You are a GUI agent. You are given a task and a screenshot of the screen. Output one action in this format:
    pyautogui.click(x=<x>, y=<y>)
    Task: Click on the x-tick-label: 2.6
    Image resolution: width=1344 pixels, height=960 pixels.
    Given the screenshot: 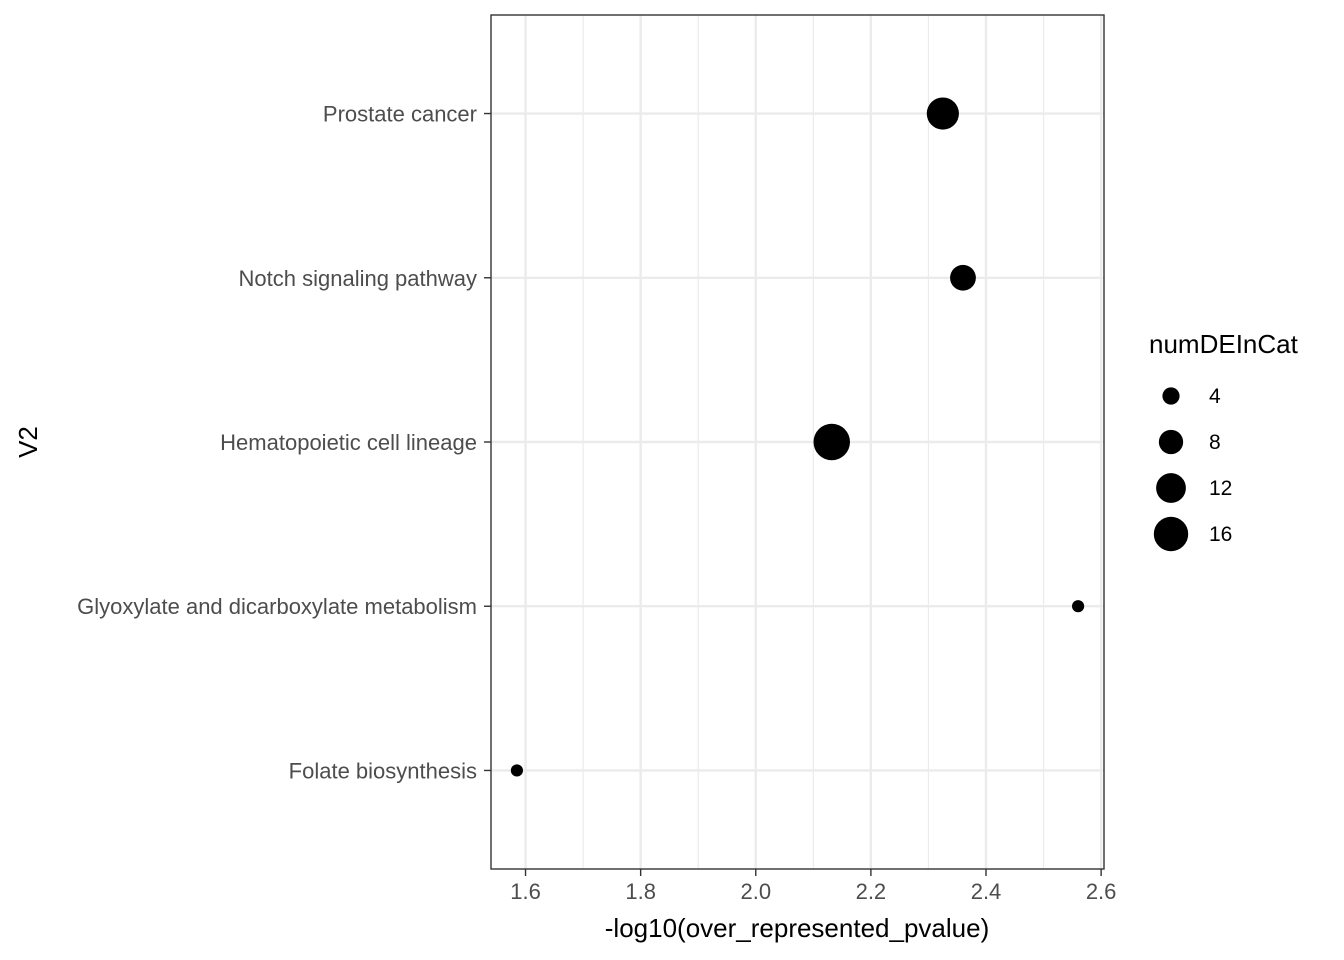 What is the action you would take?
    pyautogui.click(x=1101, y=891)
    